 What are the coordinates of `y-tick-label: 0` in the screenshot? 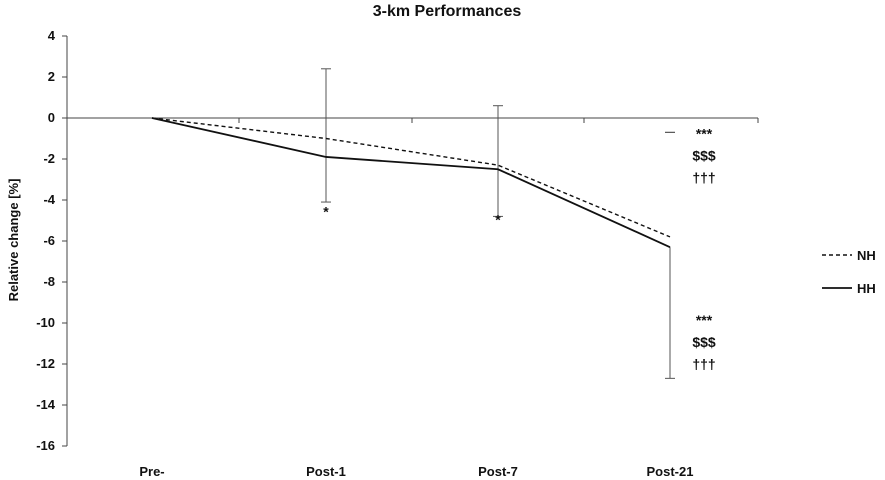 It's located at (51, 117).